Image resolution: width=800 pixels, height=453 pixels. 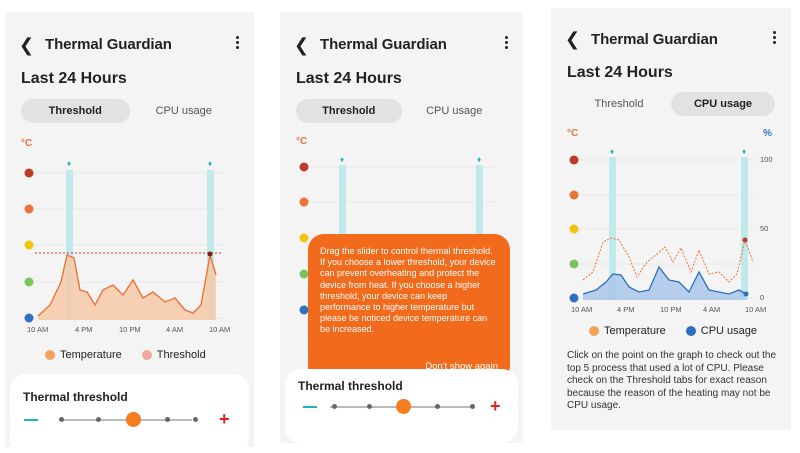 I want to click on temperature-chart: °C ♦ ♦ 10 AM 4 PM 10 PM 4 AM 10 AM, so click(x=129, y=235).